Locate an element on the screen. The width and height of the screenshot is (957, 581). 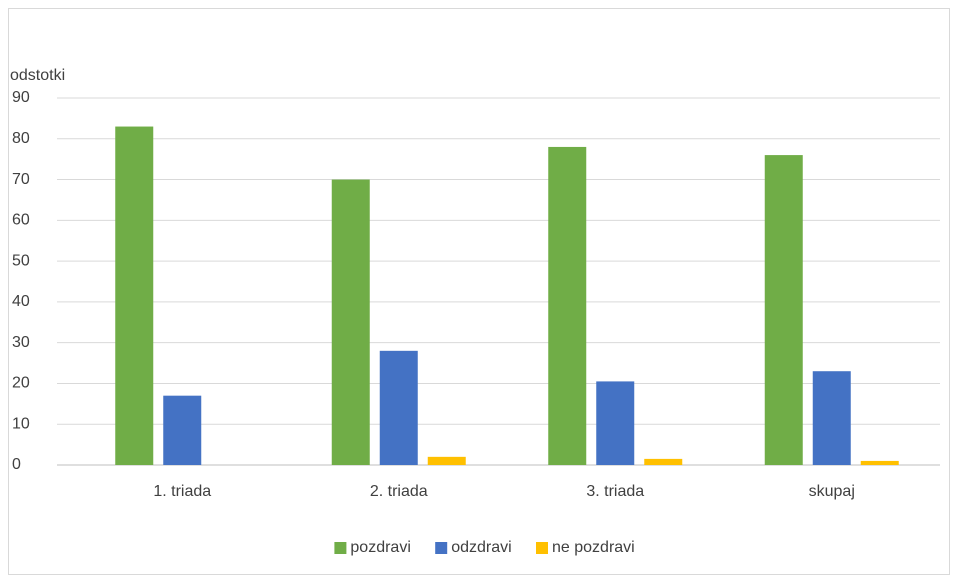
y-tick-label: 30 is located at coordinates (21, 342).